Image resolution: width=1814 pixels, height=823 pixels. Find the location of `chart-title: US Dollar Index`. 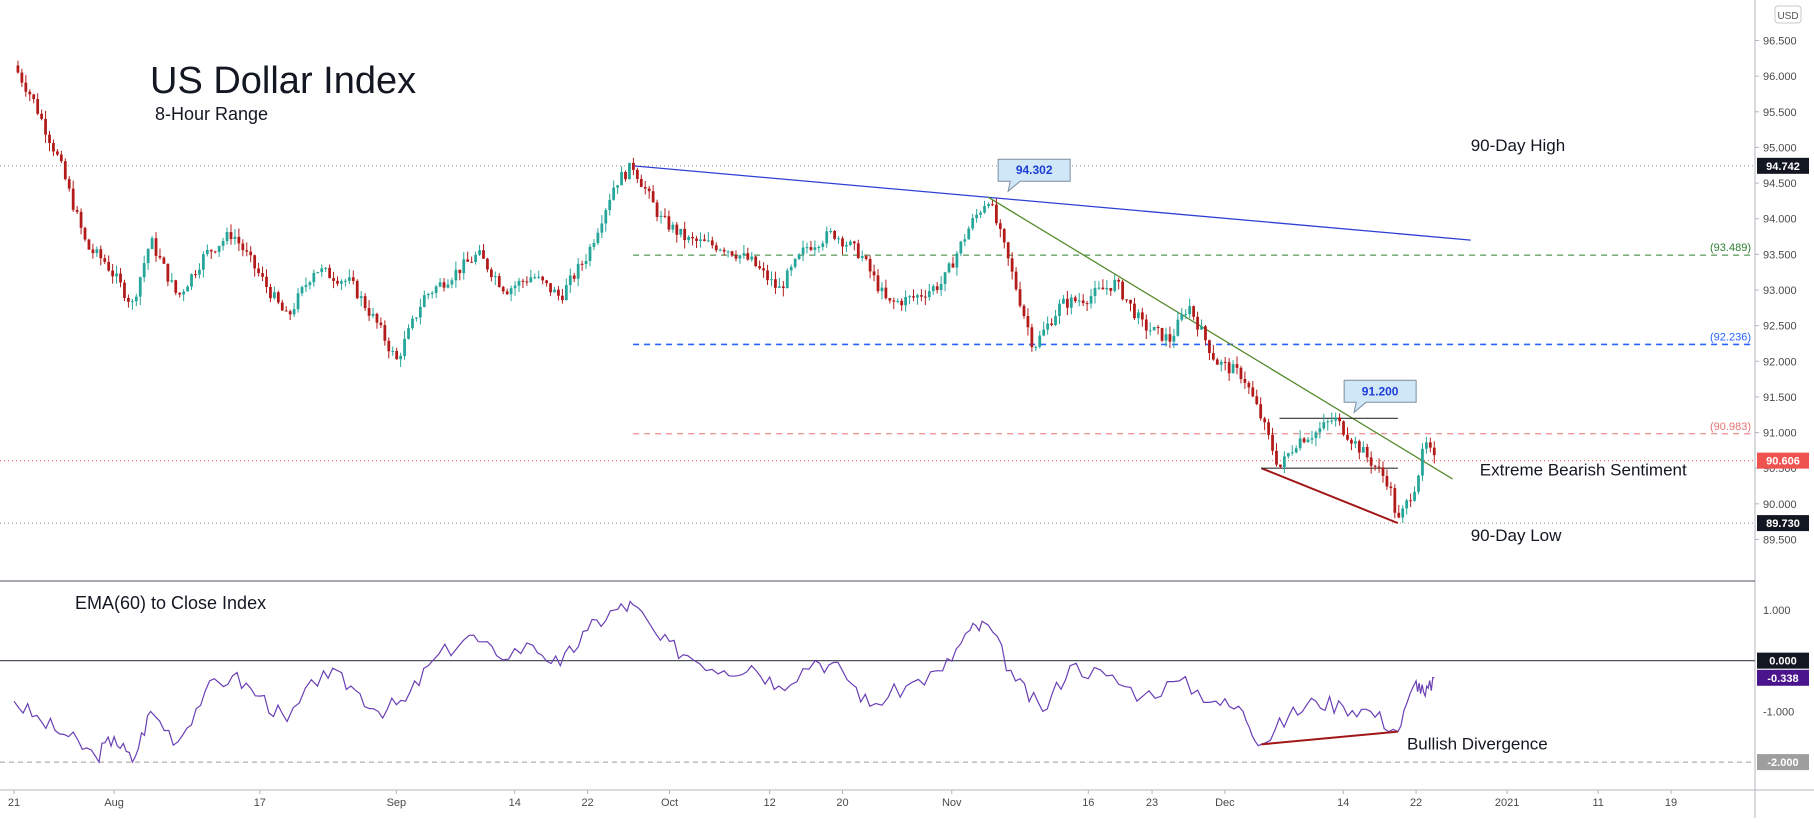

chart-title: US Dollar Index is located at coordinates (283, 81).